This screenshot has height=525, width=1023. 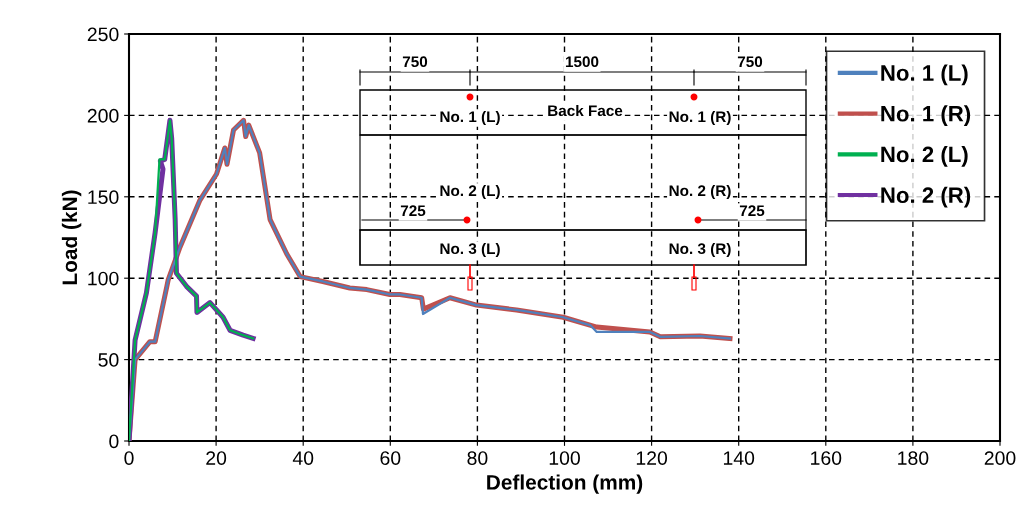 I want to click on x-tick-label: 40, so click(x=303, y=458).